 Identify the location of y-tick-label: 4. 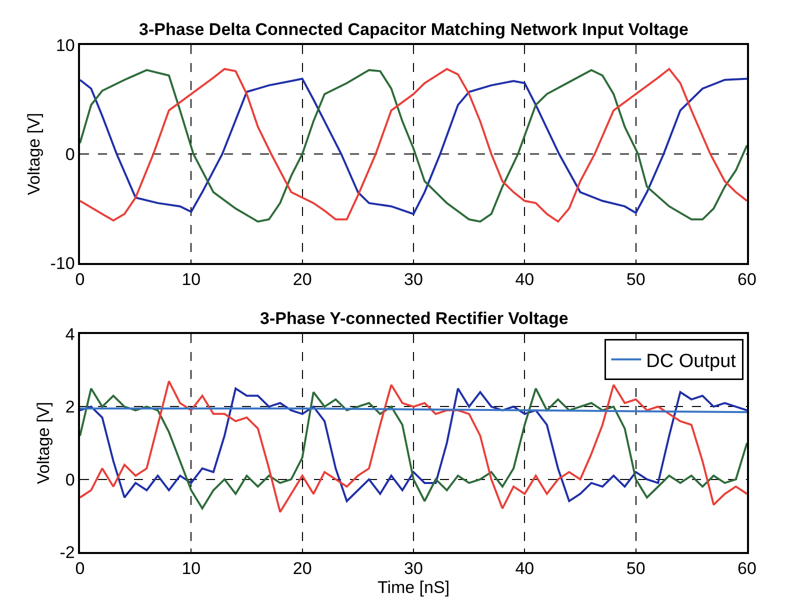
(70, 334).